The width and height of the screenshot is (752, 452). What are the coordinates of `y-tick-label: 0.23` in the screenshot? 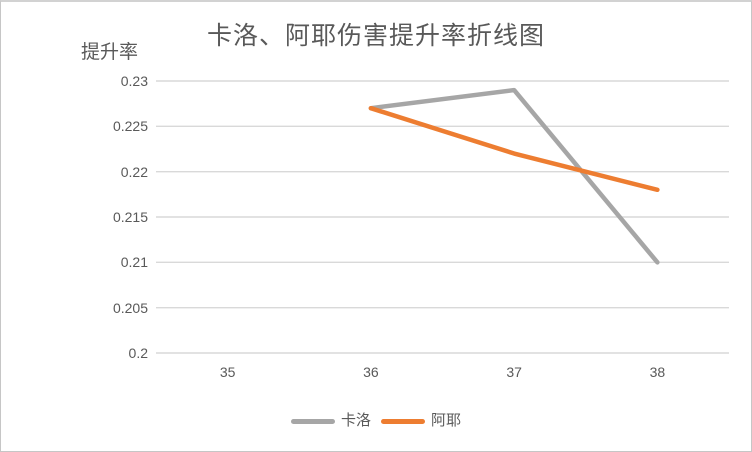 It's located at (134, 81).